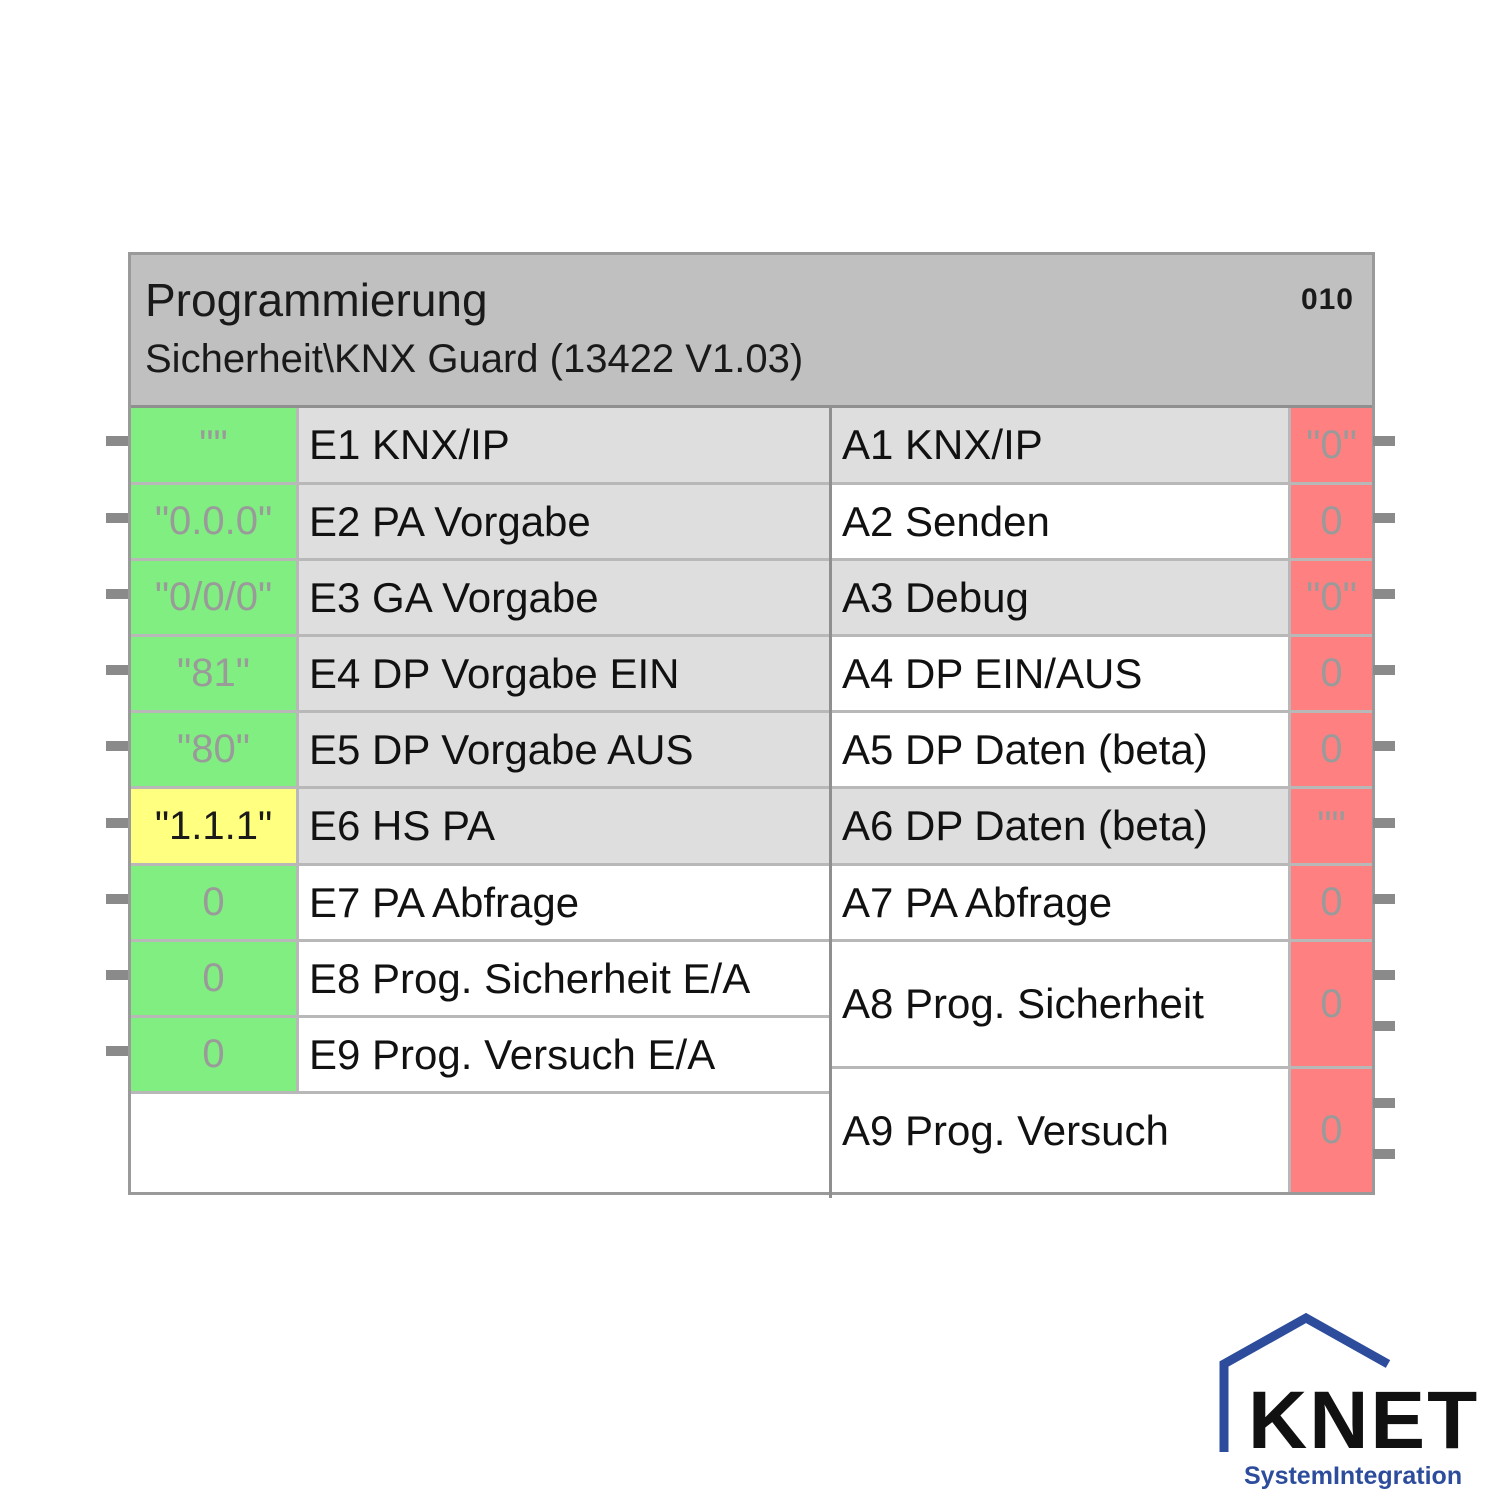  What do you see at coordinates (1330, 904) in the screenshot?
I see `output-value-a7: 0` at bounding box center [1330, 904].